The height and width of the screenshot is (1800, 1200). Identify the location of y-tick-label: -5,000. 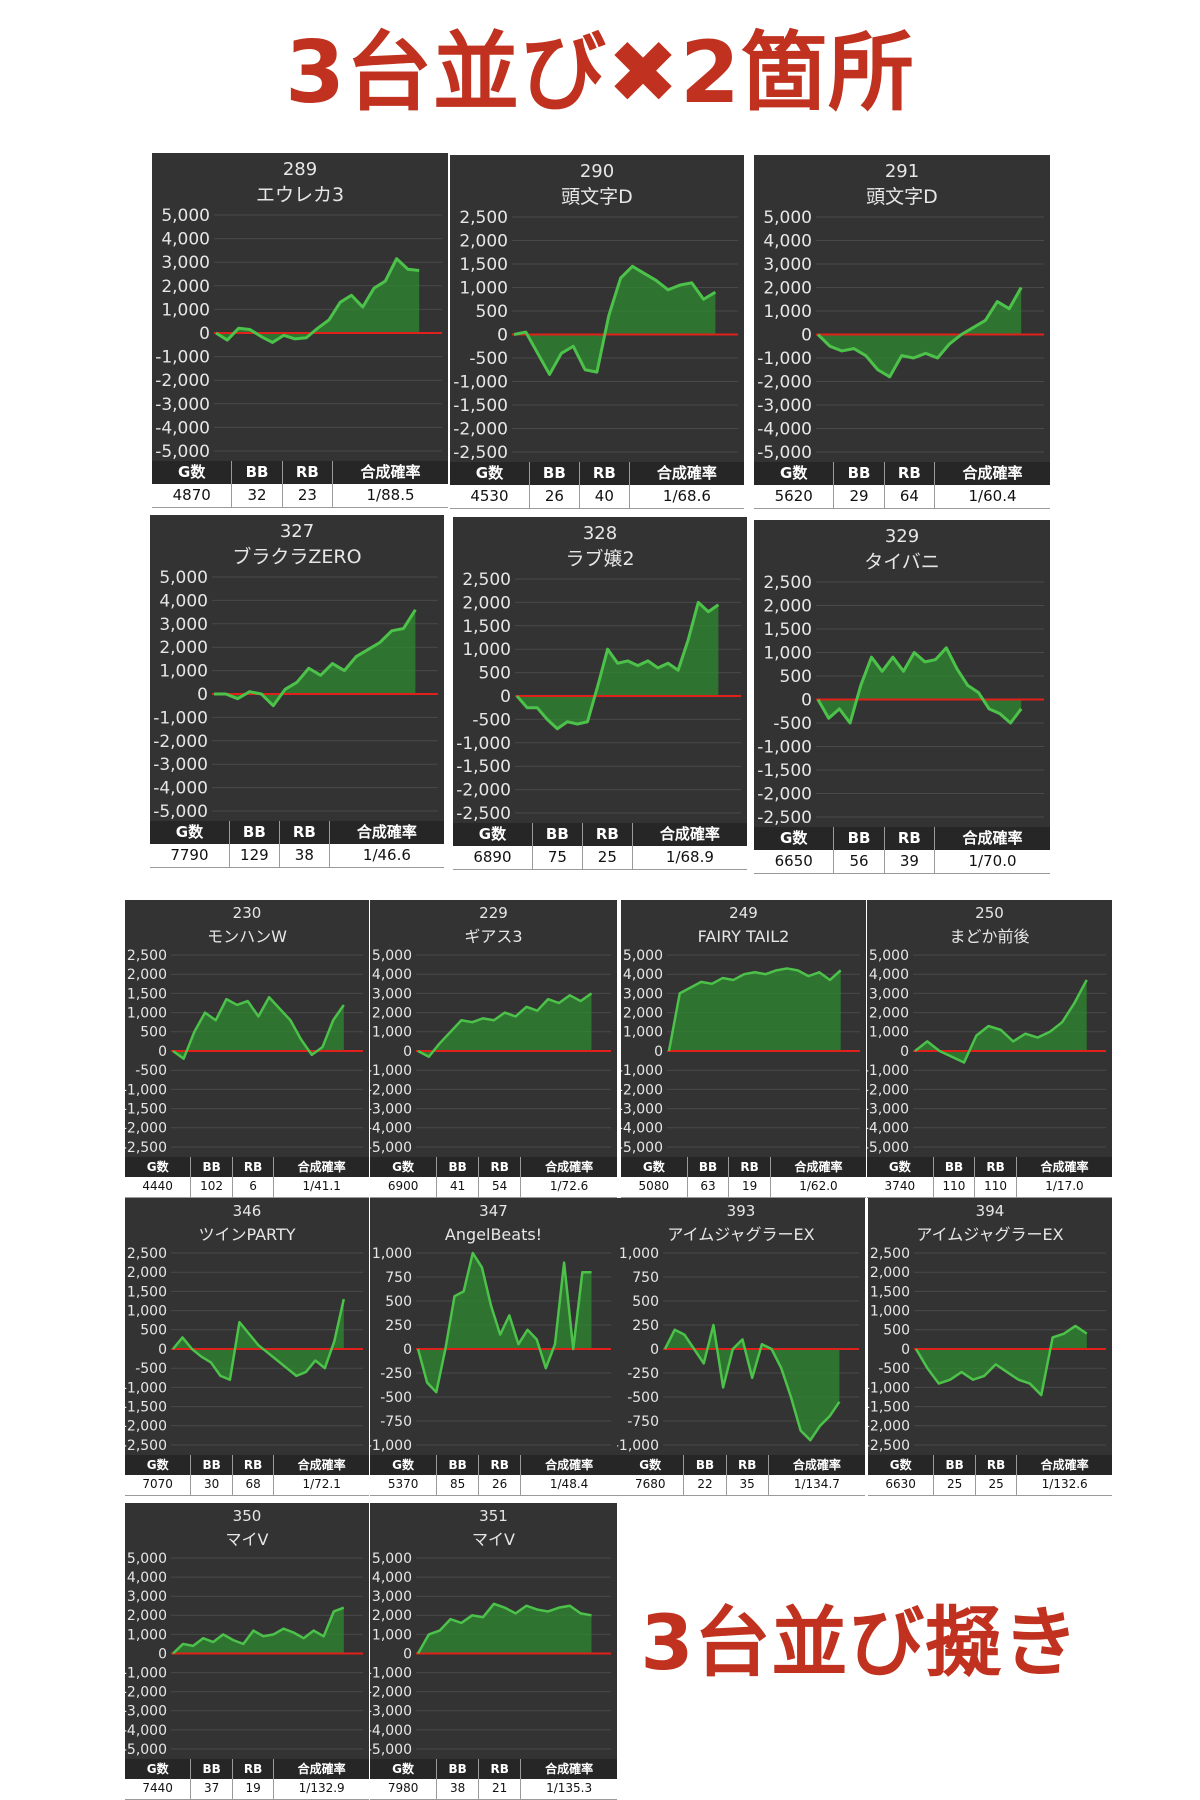
(888, 1148).